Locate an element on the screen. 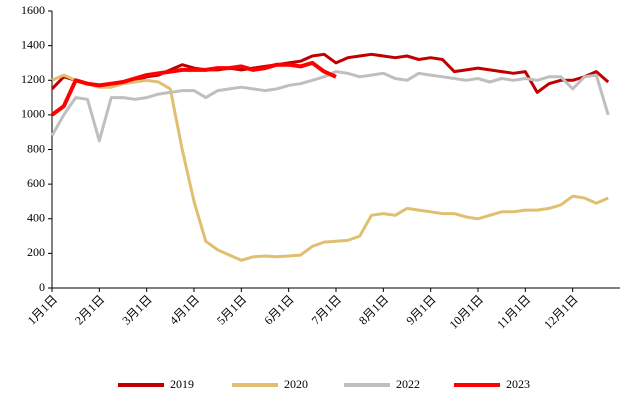  y-tick-label: 1400 is located at coordinates (33, 44).